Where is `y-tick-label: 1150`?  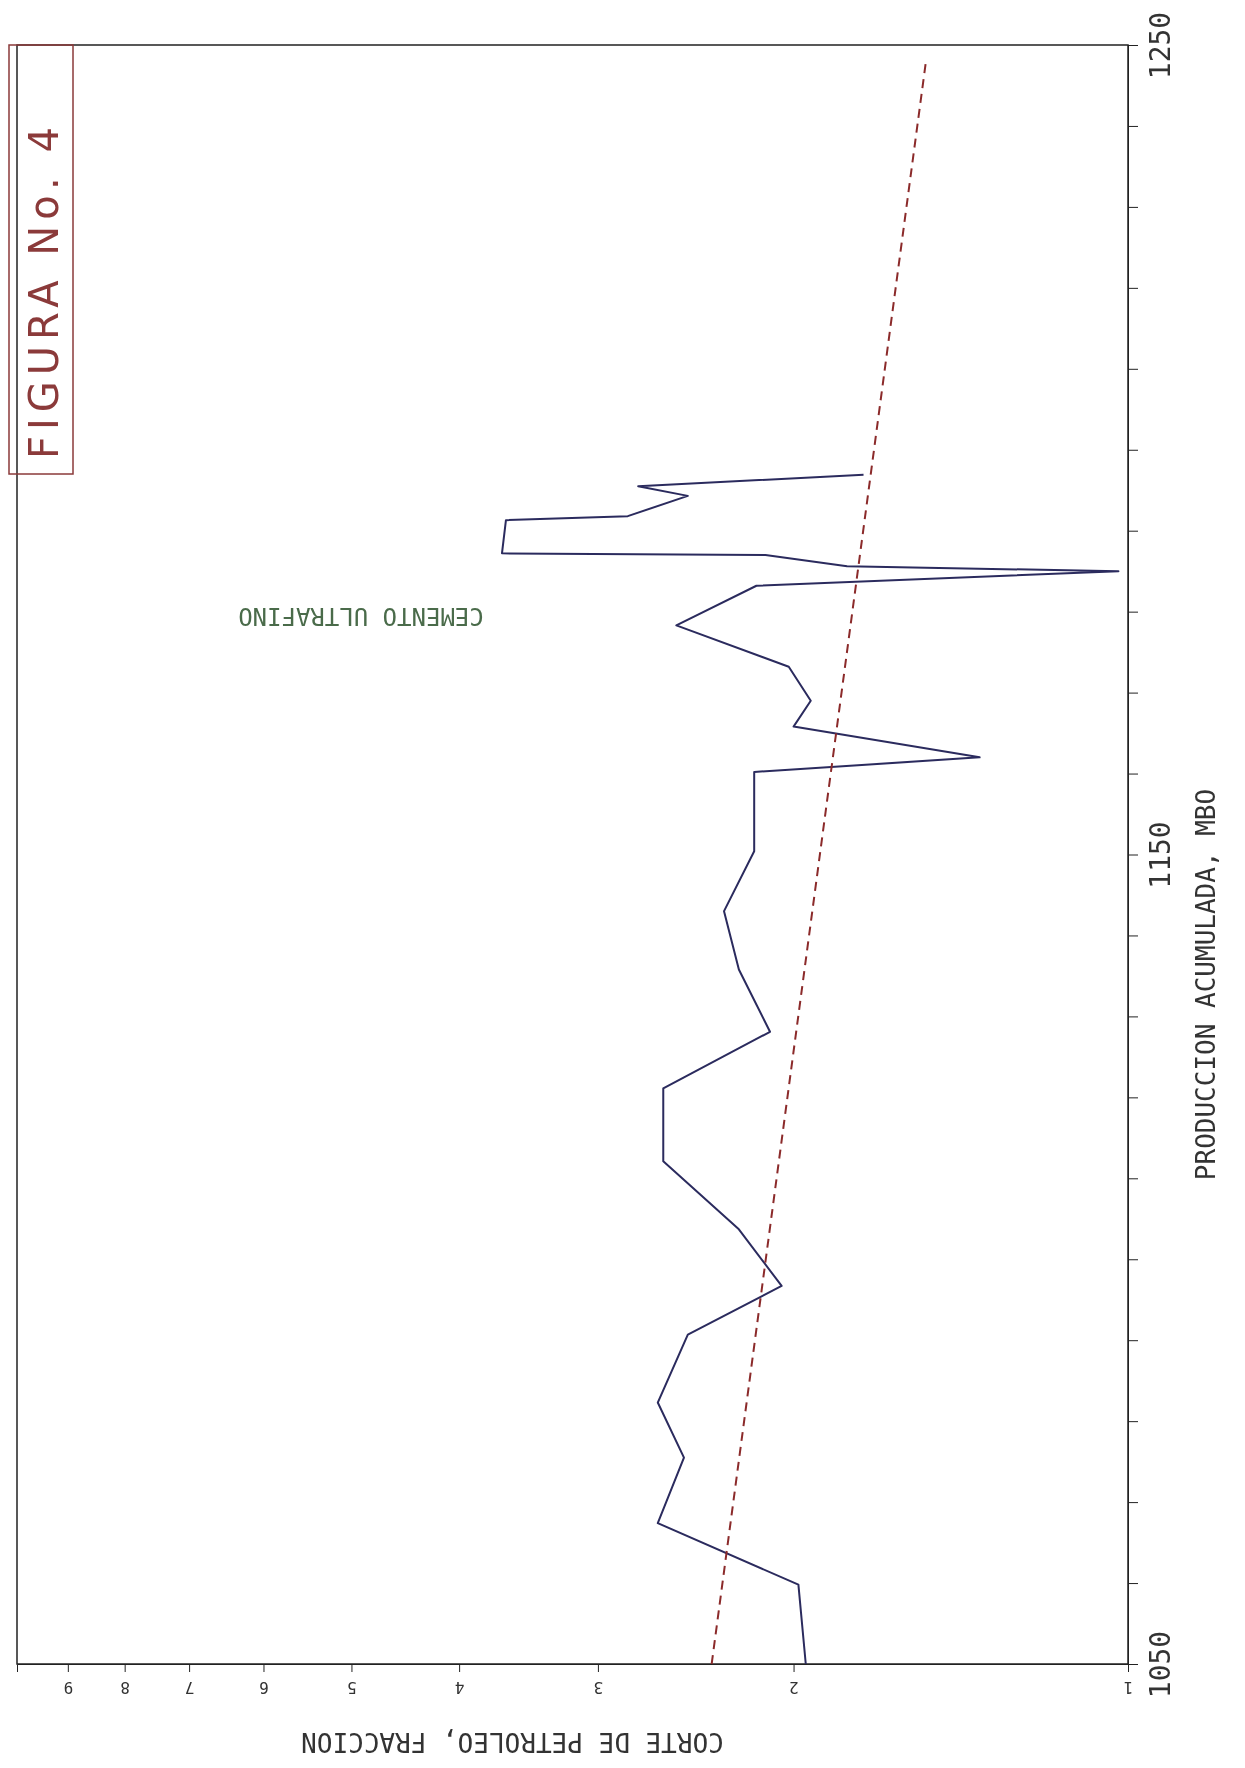 y-tick-label: 1150 is located at coordinates (1160, 855).